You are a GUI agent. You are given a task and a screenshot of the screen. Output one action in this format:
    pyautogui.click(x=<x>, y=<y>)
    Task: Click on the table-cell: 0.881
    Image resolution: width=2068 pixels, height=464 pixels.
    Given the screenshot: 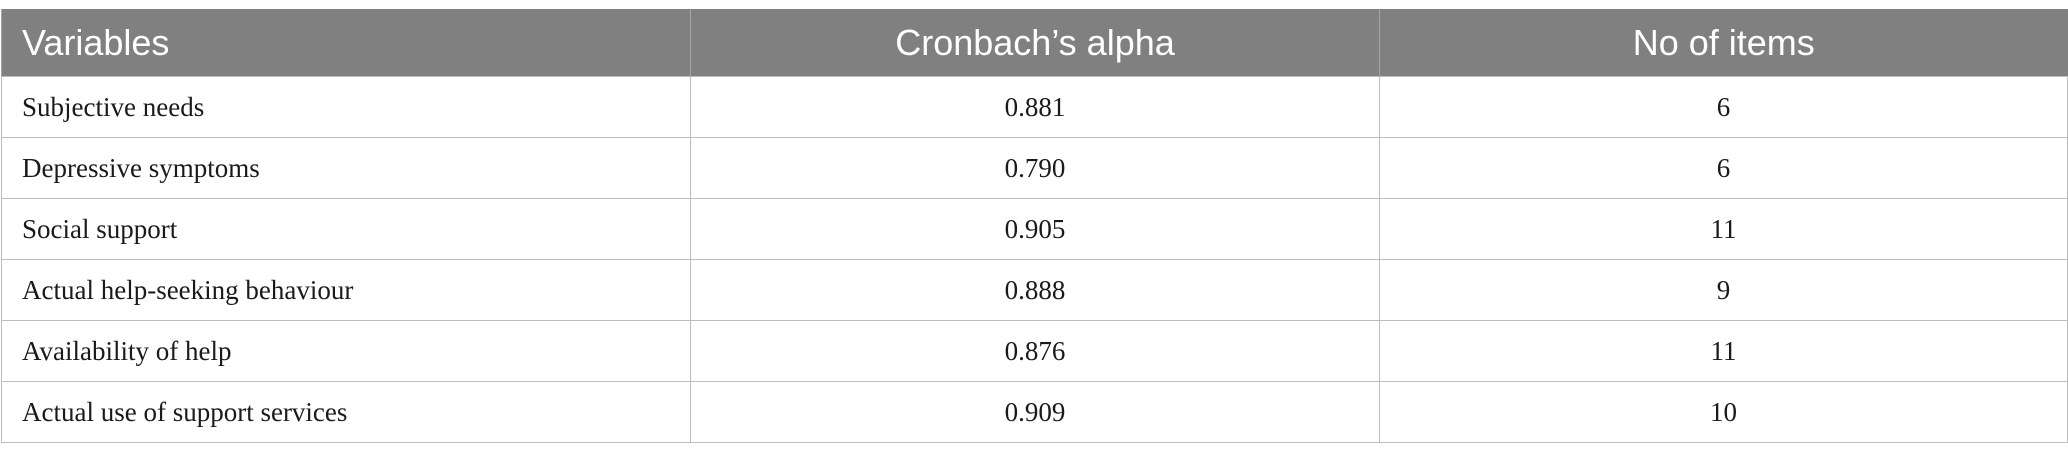 What is the action you would take?
    pyautogui.click(x=1035, y=107)
    